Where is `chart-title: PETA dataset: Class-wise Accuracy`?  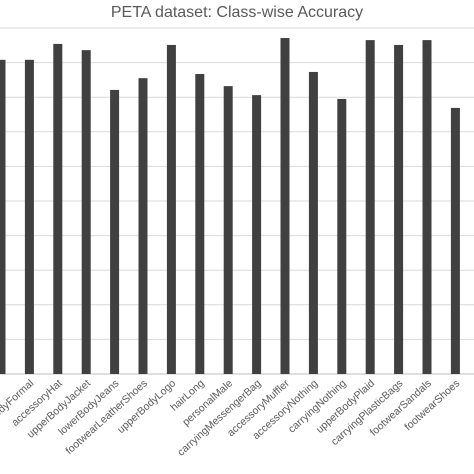 chart-title: PETA dataset: Class-wise Accuracy is located at coordinates (237, 12).